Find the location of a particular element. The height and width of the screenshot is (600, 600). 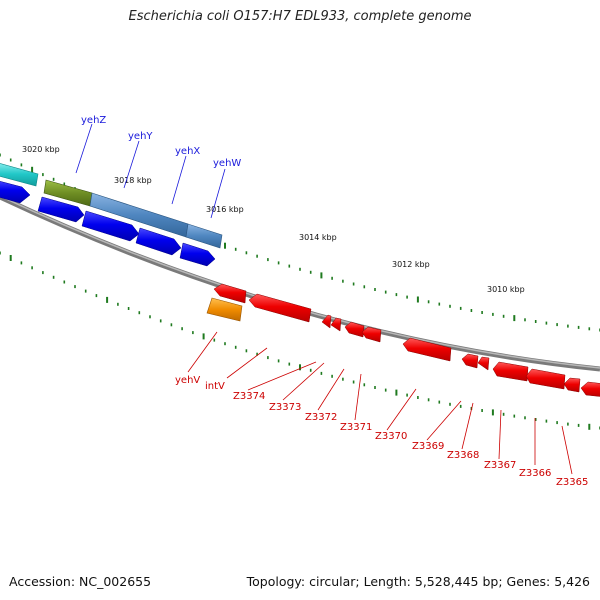

gene-label-Z3372: Z3372 is located at coordinates (321, 417).